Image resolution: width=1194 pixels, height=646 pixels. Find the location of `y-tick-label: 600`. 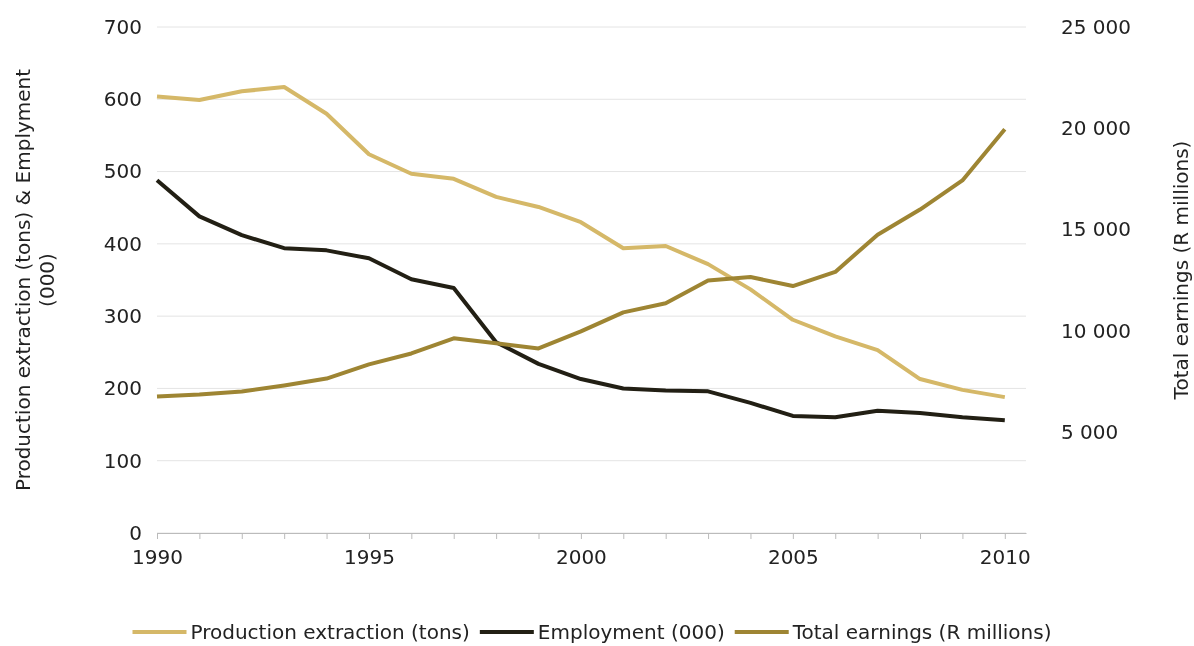

y-tick-label: 600 is located at coordinates (122, 99).